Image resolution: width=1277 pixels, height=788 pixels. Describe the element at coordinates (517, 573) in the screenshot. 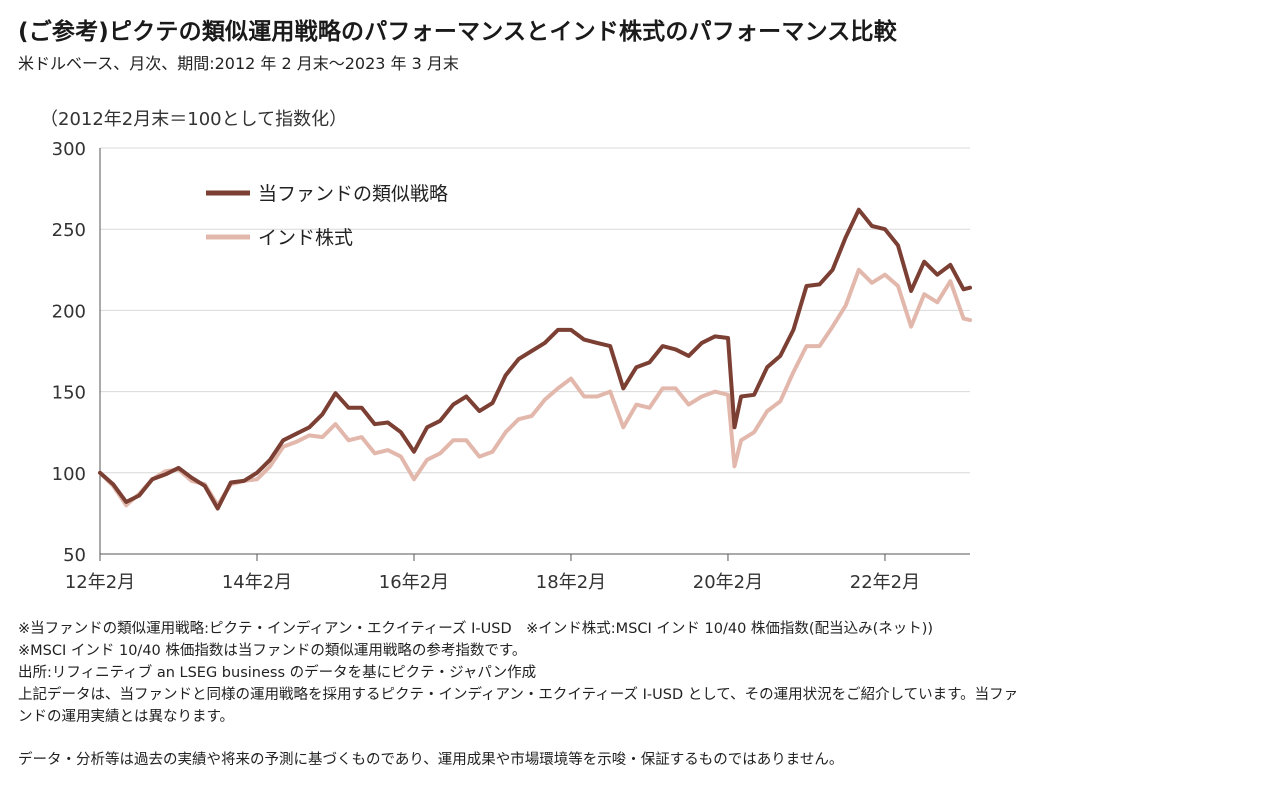

I see `x-axis: 12年2月 14年2月 16年2月 18年2月 20年2月 22年2月` at that location.